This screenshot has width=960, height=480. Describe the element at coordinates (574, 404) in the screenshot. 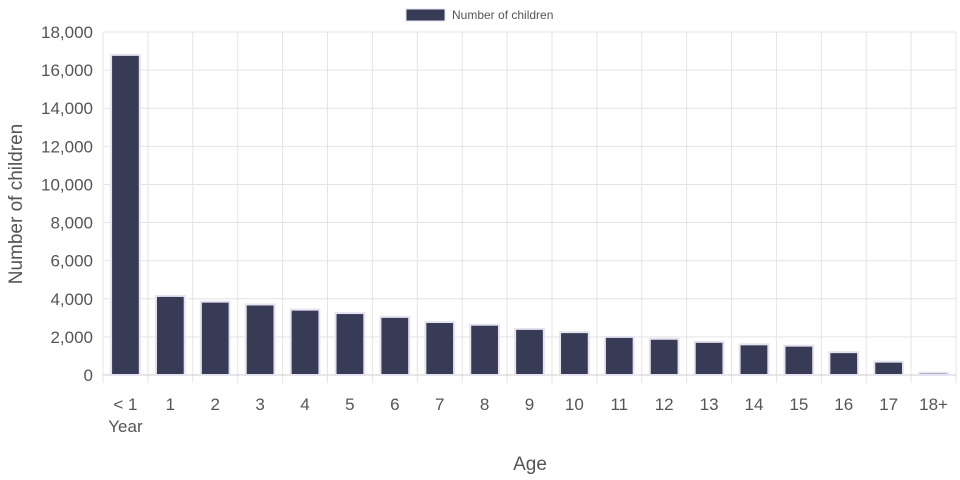

I see `x-tick-label: 10` at that location.